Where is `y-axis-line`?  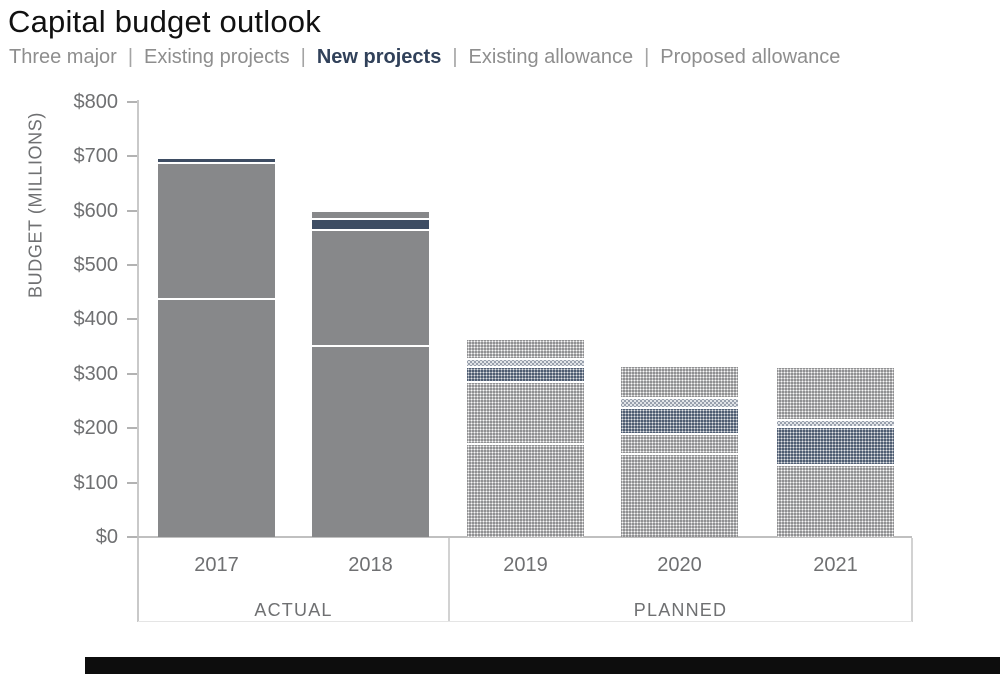
y-axis-line is located at coordinates (138, 361).